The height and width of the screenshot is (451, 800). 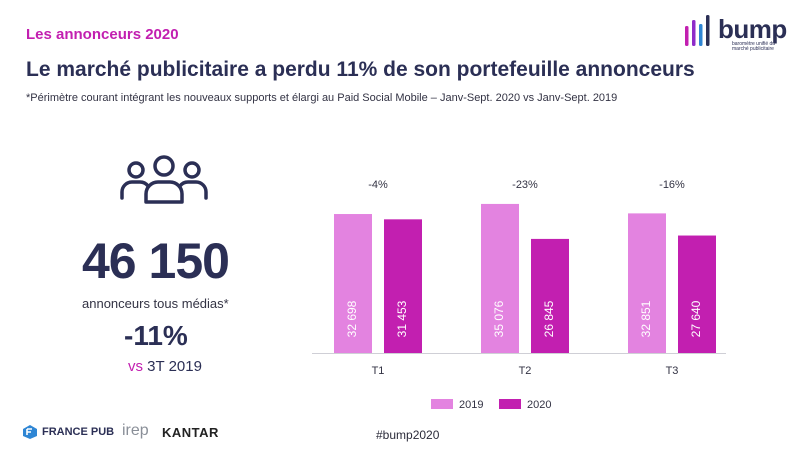 I want to click on legend-swatch-2020, so click(x=510, y=404).